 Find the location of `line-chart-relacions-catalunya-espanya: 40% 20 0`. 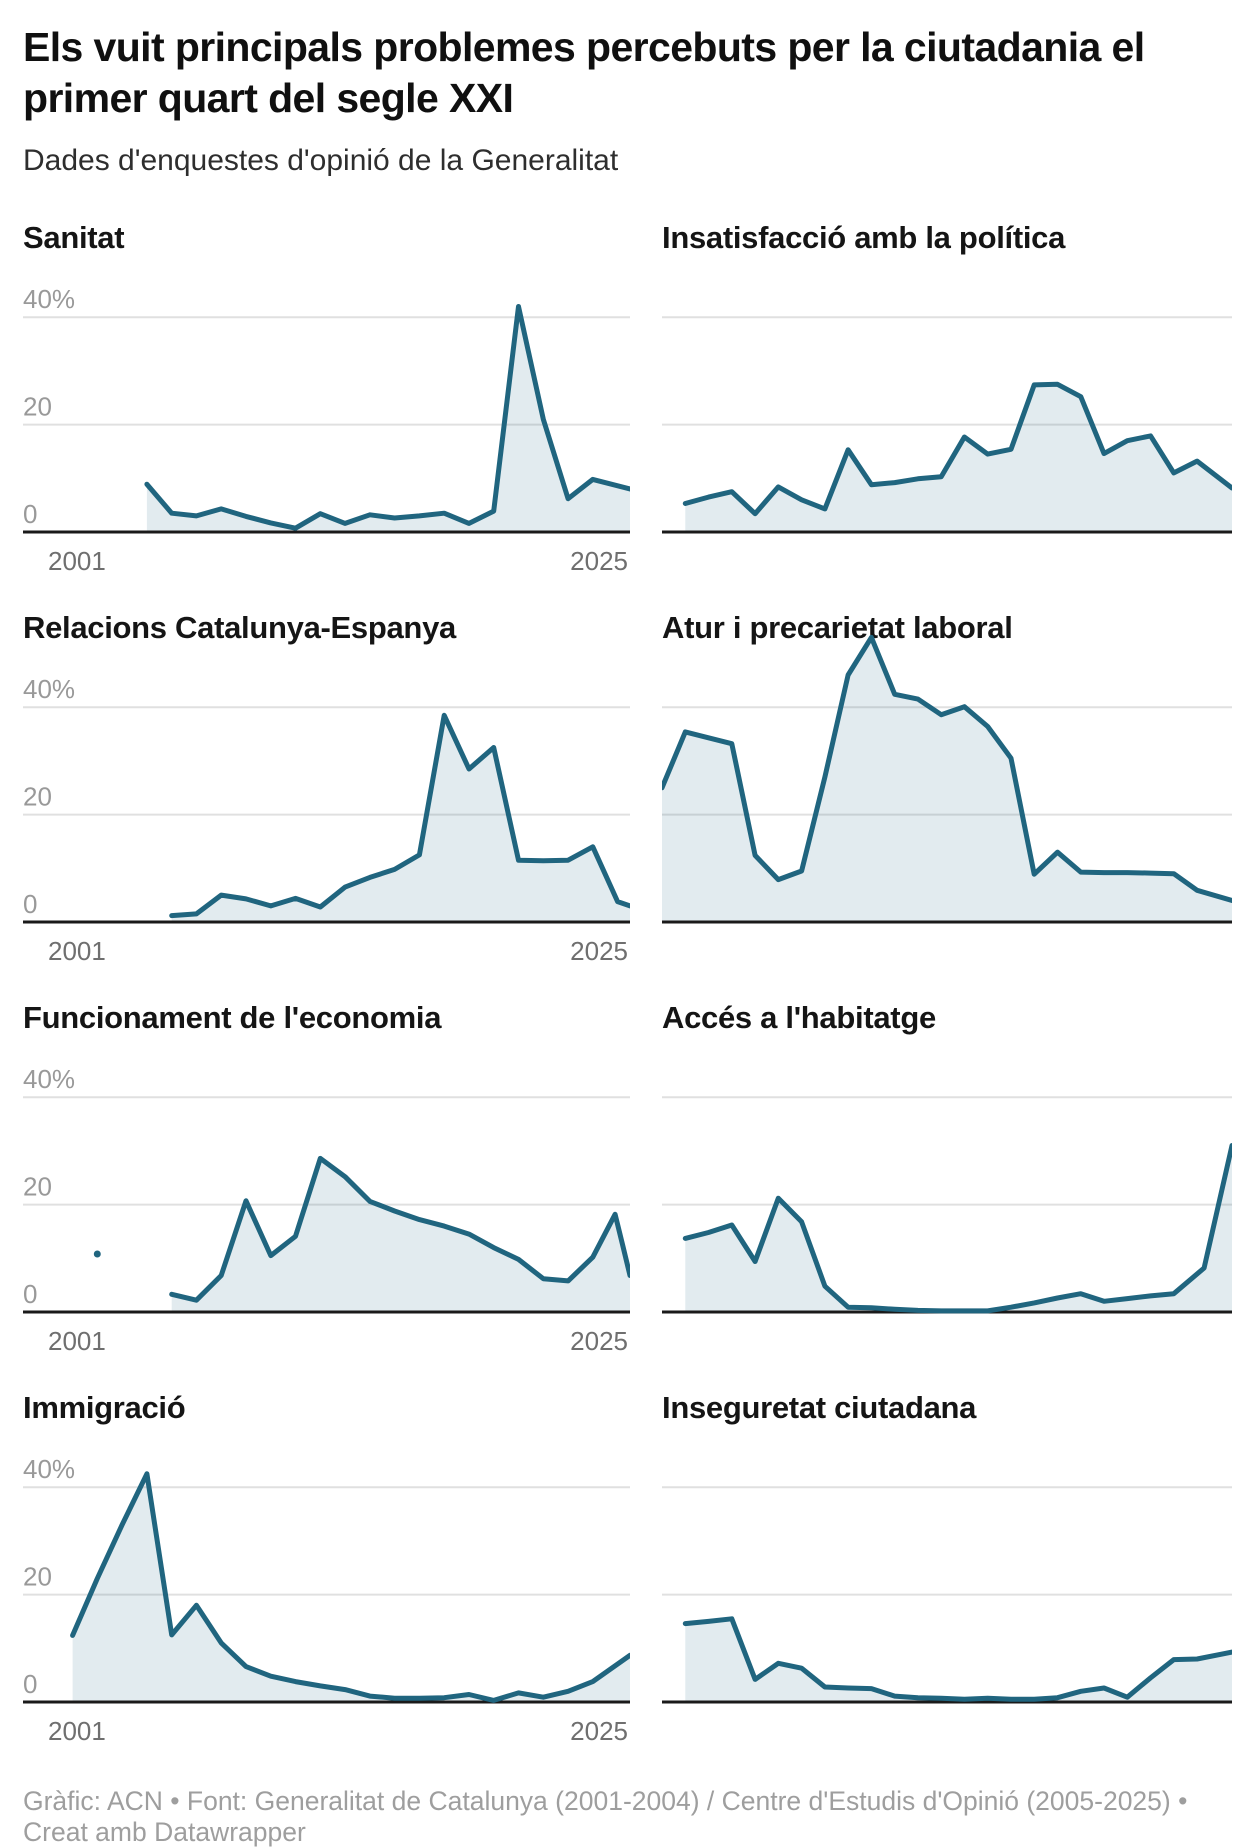

line-chart-relacions-catalunya-espanya: 40% 20 0 is located at coordinates (326, 799).